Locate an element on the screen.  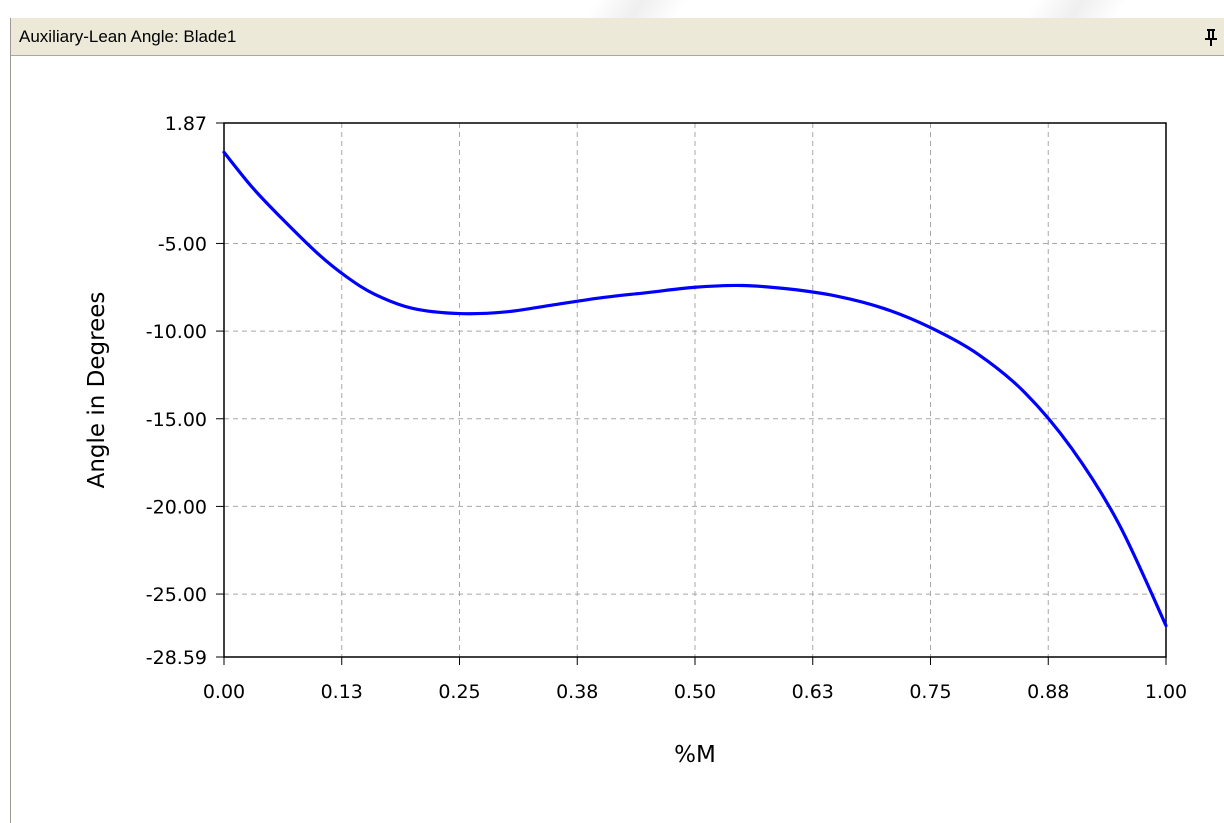
y-axis-label: Angle in Degrees is located at coordinates (97, 390).